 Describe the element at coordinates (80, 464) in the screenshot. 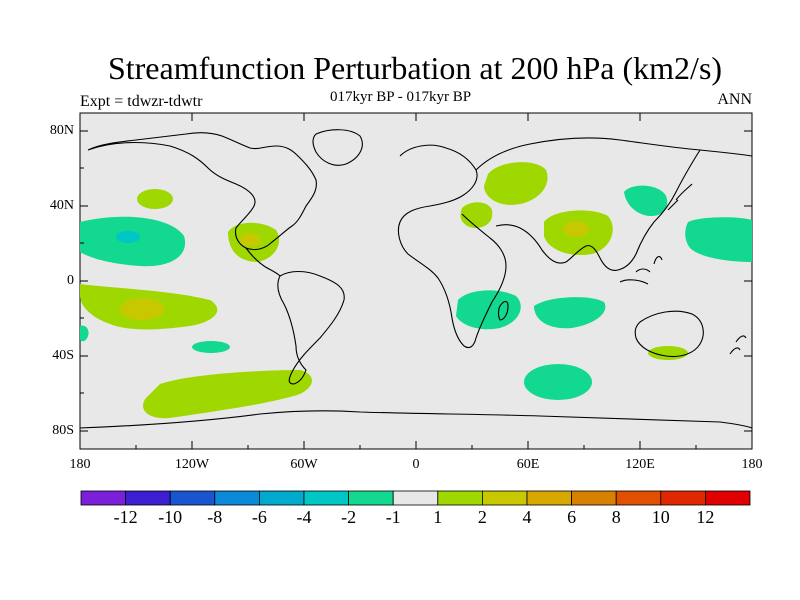

I see `lon-label-180w: 180` at that location.